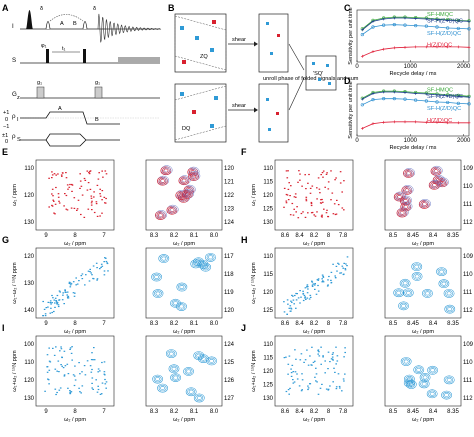  Describe the element at coordinates (314, 283) in the screenshot. I see `full-spectrum-frame` at that location.